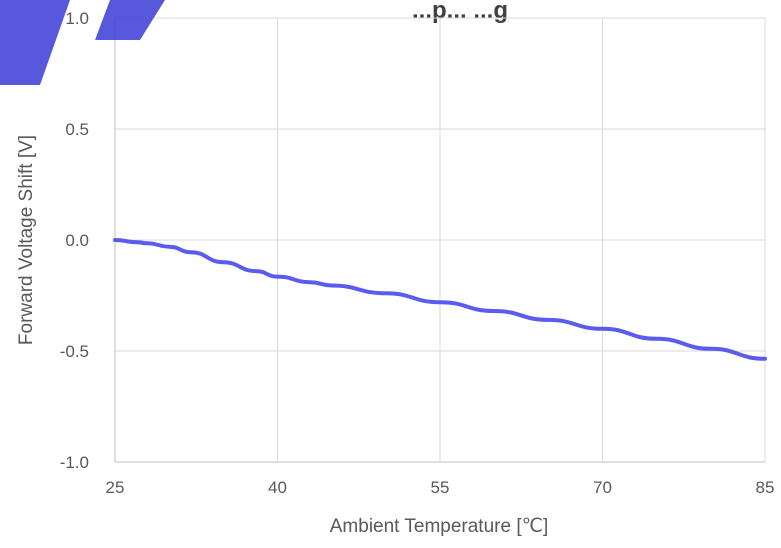  Describe the element at coordinates (277, 487) in the screenshot. I see `x-tick-label: 40` at that location.